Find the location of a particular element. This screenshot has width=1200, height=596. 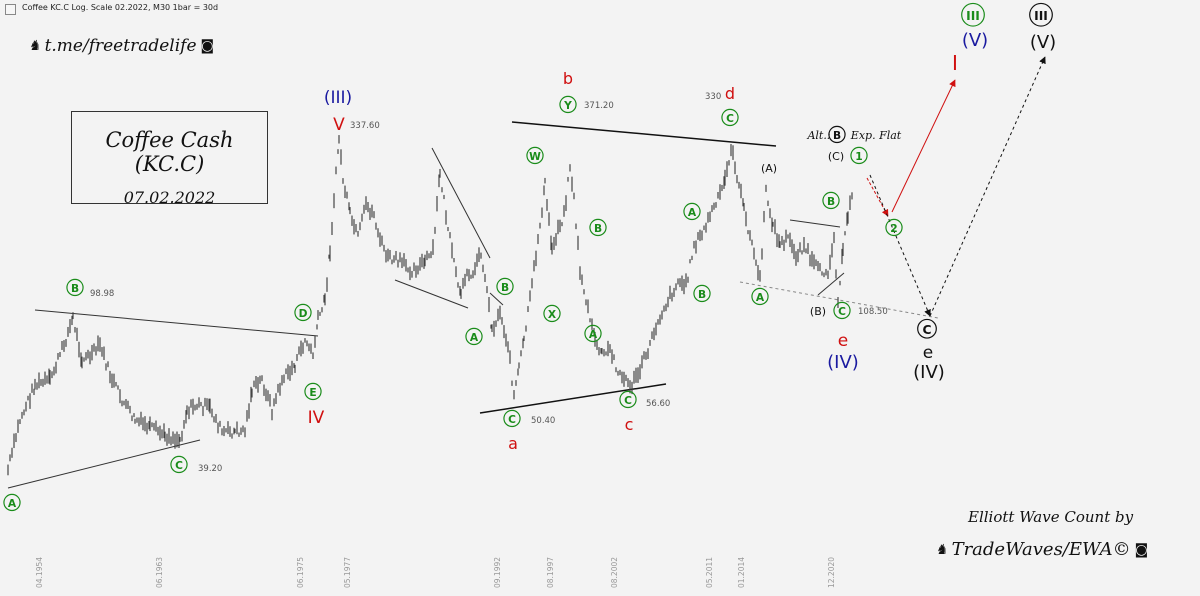

wave-label-circled: III is located at coordinates (973, 14).